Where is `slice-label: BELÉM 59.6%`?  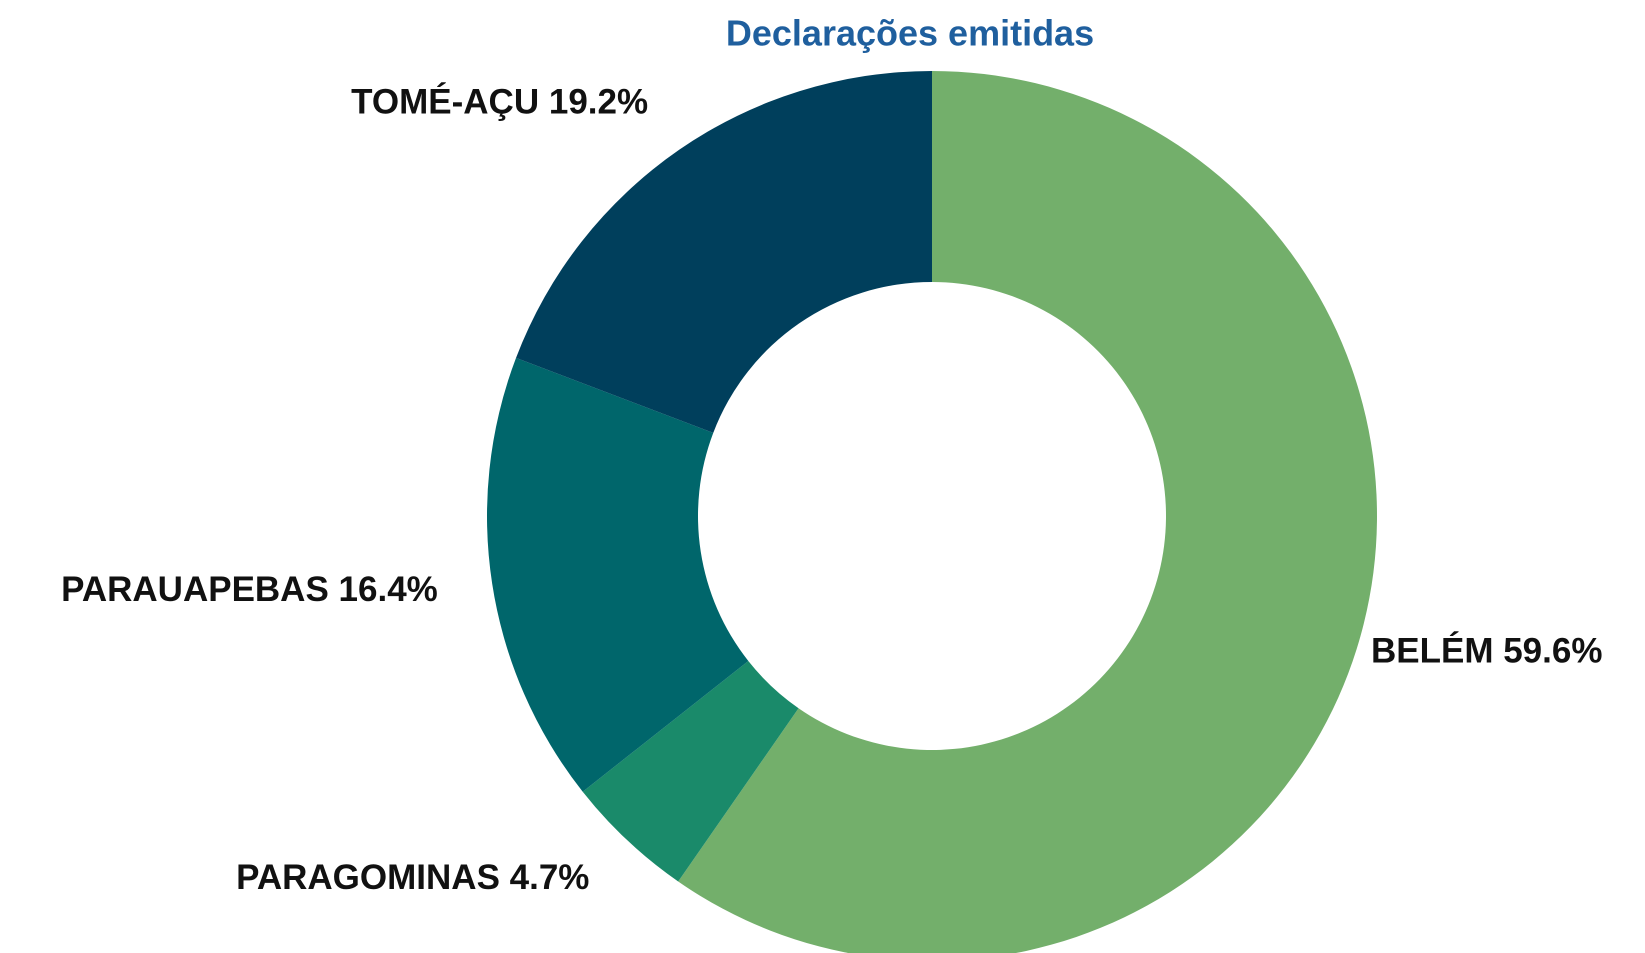
slice-label: BELÉM 59.6% is located at coordinates (1486, 651).